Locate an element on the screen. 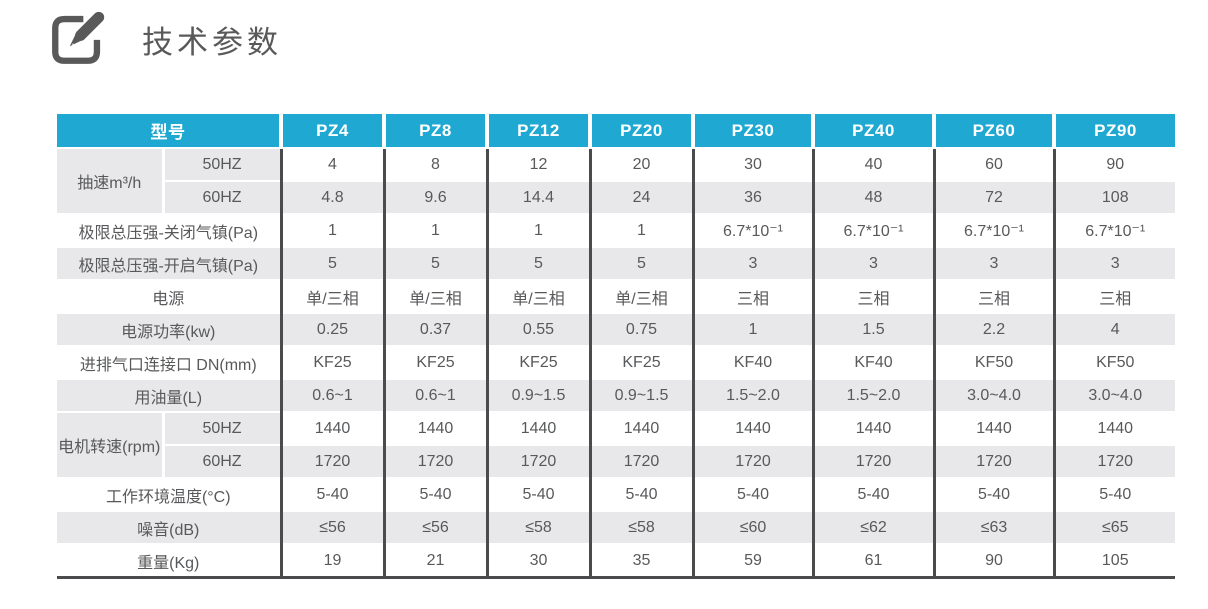 This screenshot has width=1208, height=609. row-label: 极限总压强-关闭气镇(Pa) is located at coordinates (169, 230).